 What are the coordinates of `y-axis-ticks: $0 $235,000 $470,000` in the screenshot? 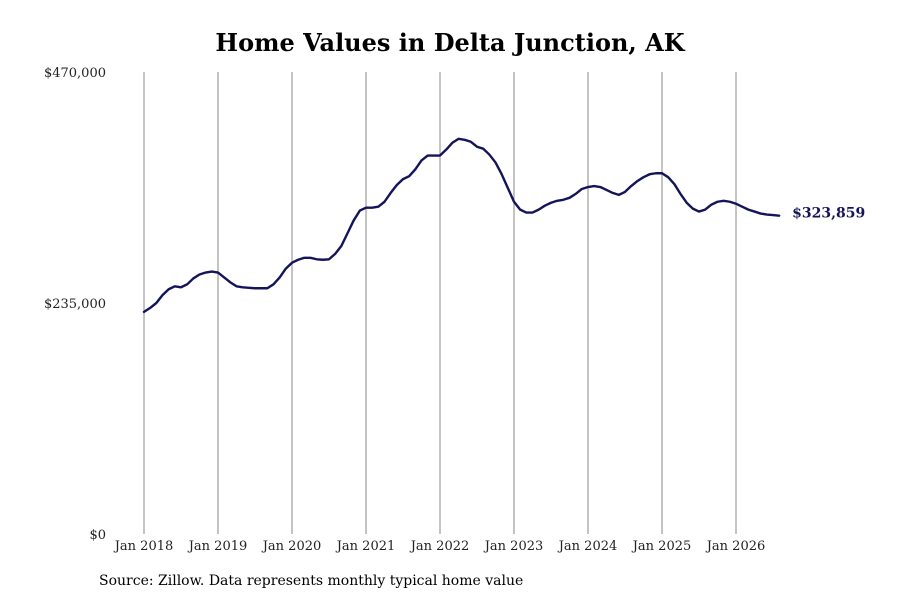 It's located at (75, 304).